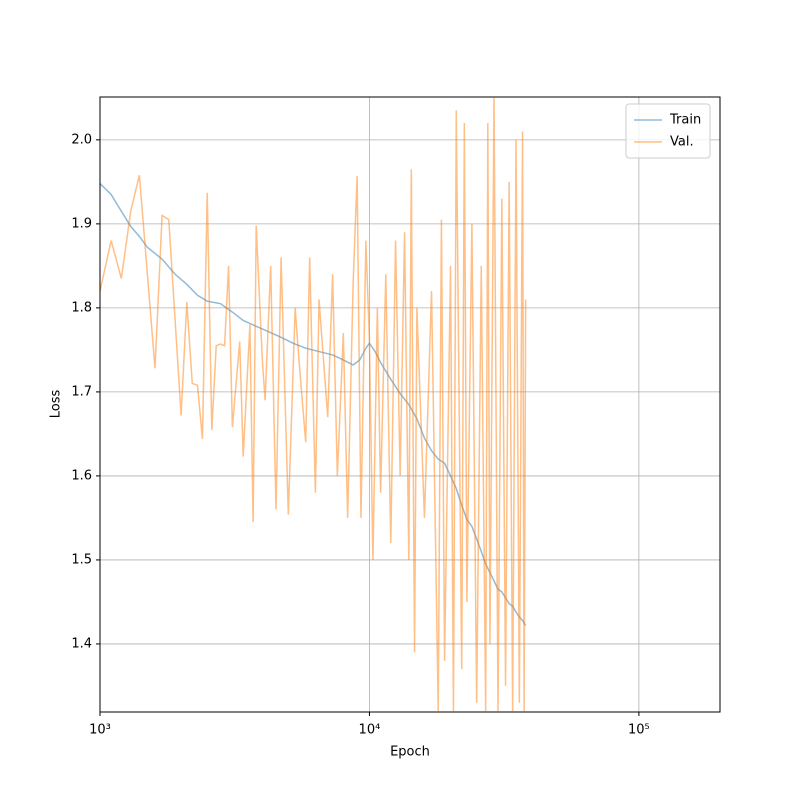  I want to click on y-axis-label: Loss, so click(56, 404).